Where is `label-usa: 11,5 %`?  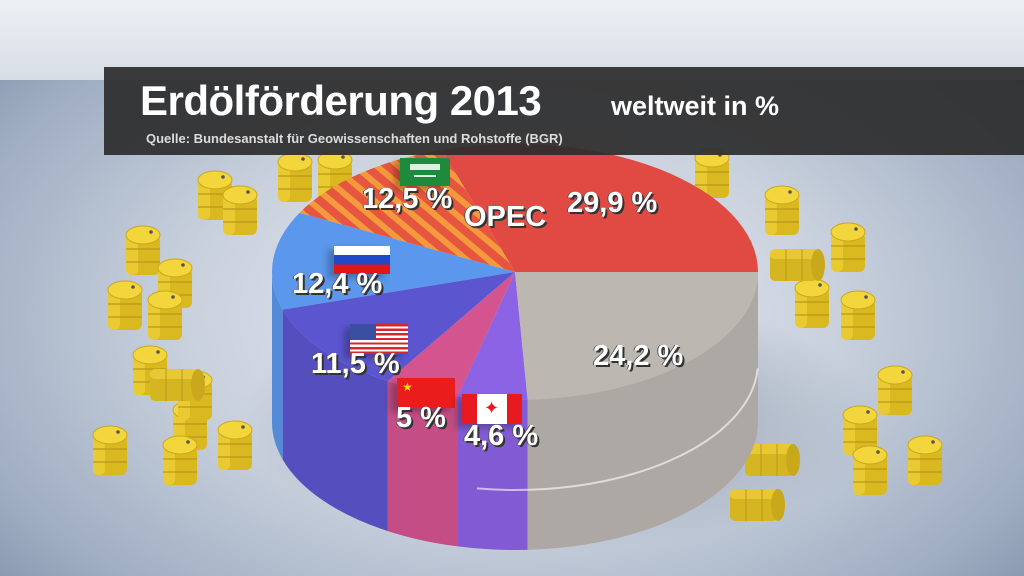 label-usa: 11,5 % is located at coordinates (355, 364).